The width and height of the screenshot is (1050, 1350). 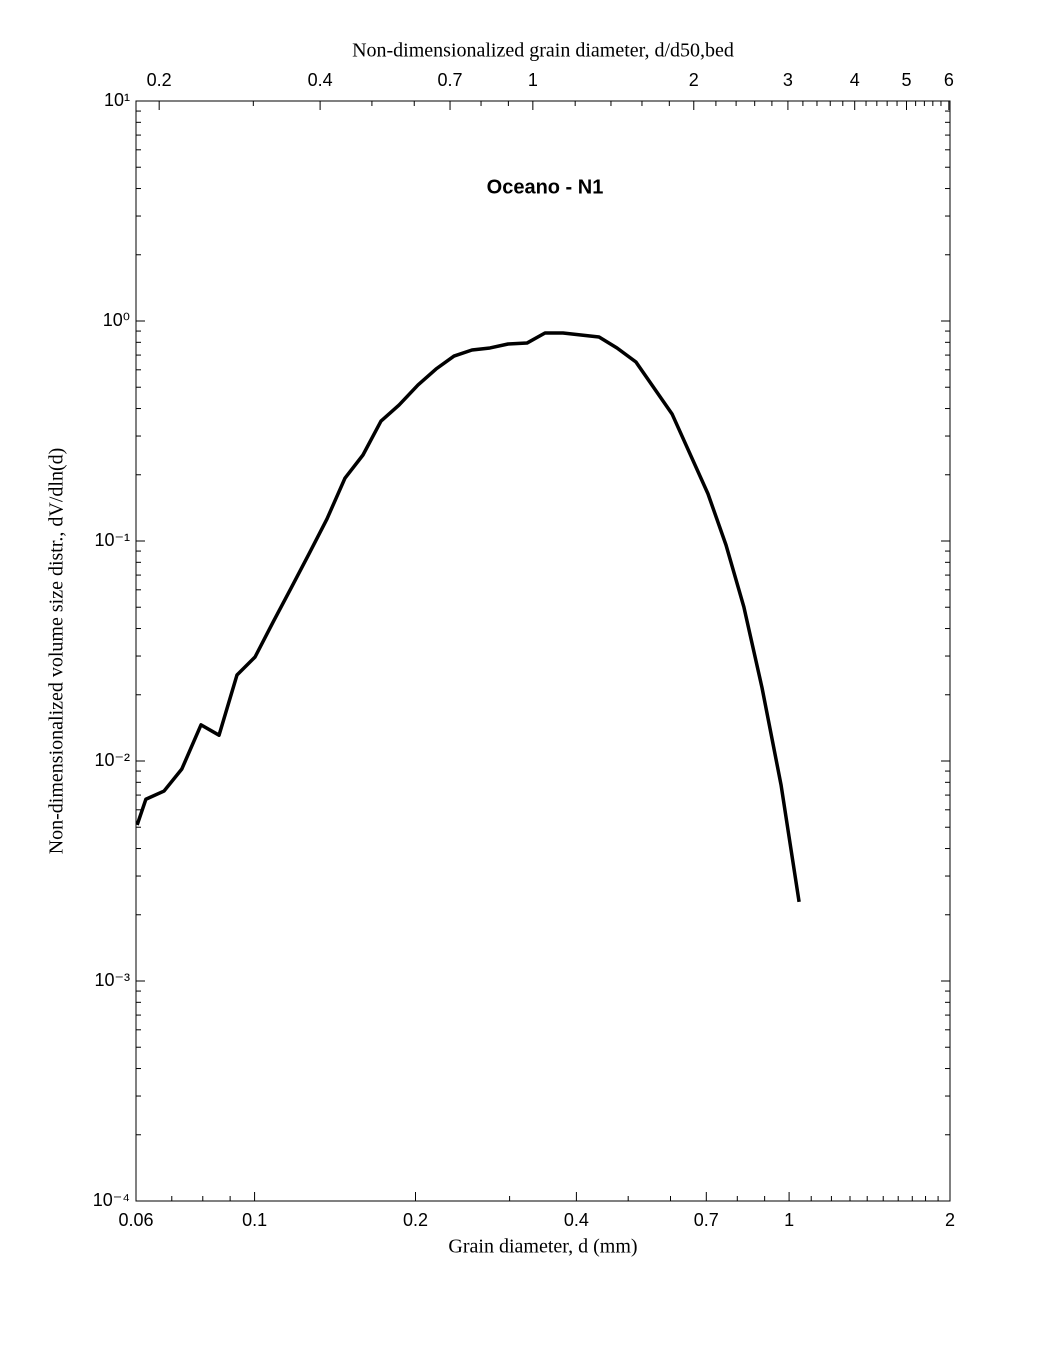 What do you see at coordinates (788, 80) in the screenshot?
I see `x2-tick-label: 3` at bounding box center [788, 80].